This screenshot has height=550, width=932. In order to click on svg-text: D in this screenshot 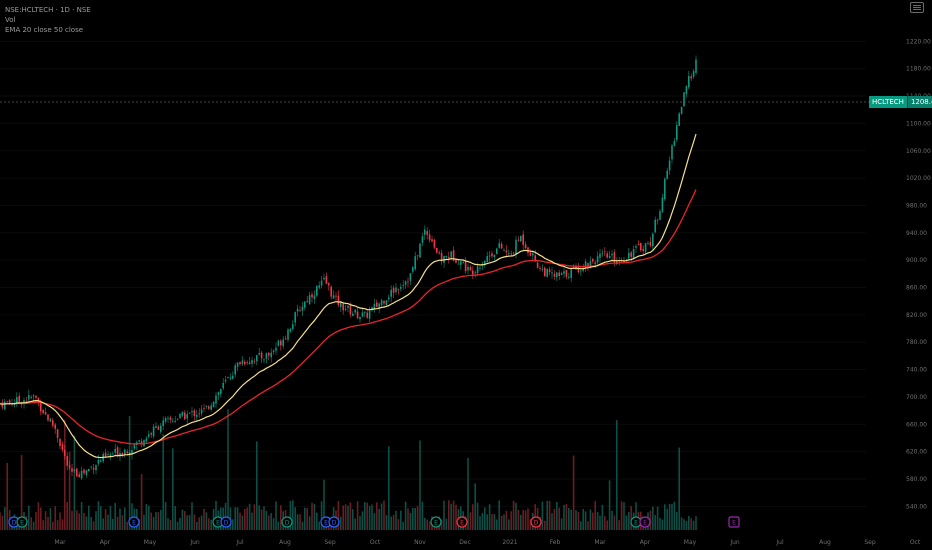, I will do `click(536, 523)`.